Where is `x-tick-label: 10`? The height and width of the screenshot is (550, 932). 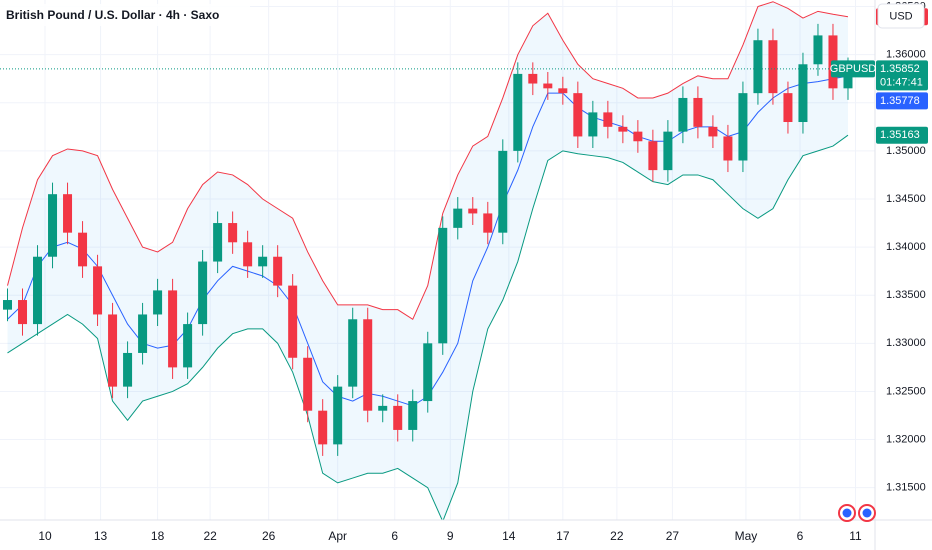
x-tick-label: 10 is located at coordinates (45, 536).